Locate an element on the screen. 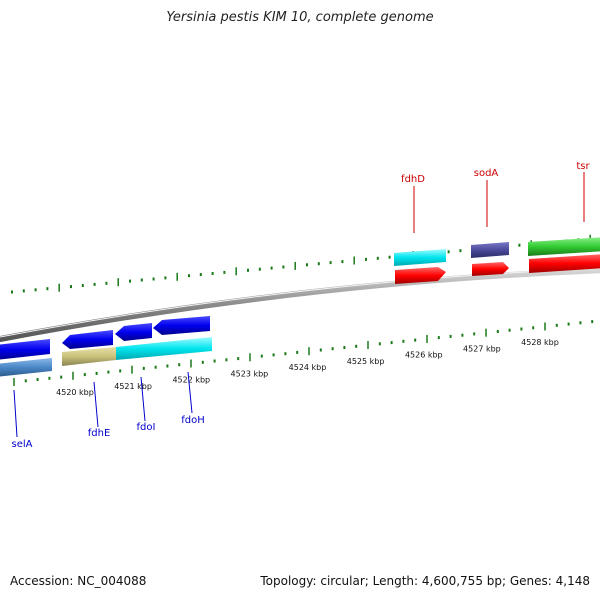 Image resolution: width=600 pixels, height=605 pixels. scale-tick-label: 4527 kbp is located at coordinates (482, 348).